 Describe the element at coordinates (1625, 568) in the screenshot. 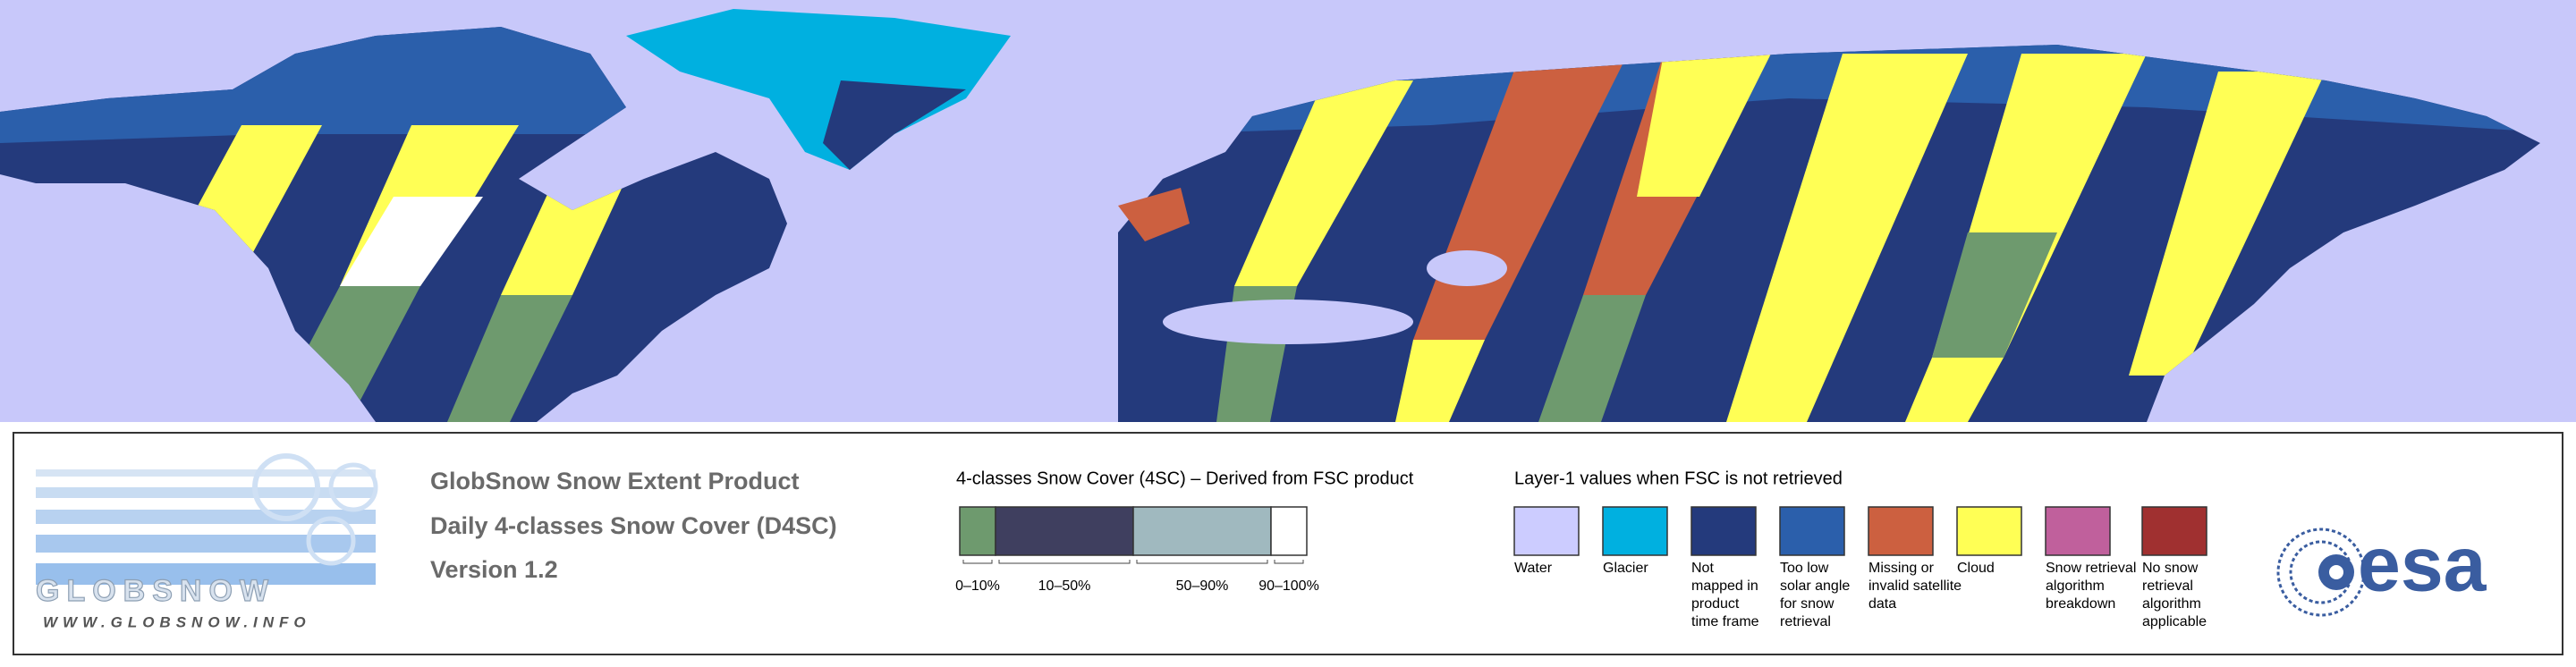

I see `layer1-label: Glacier` at that location.